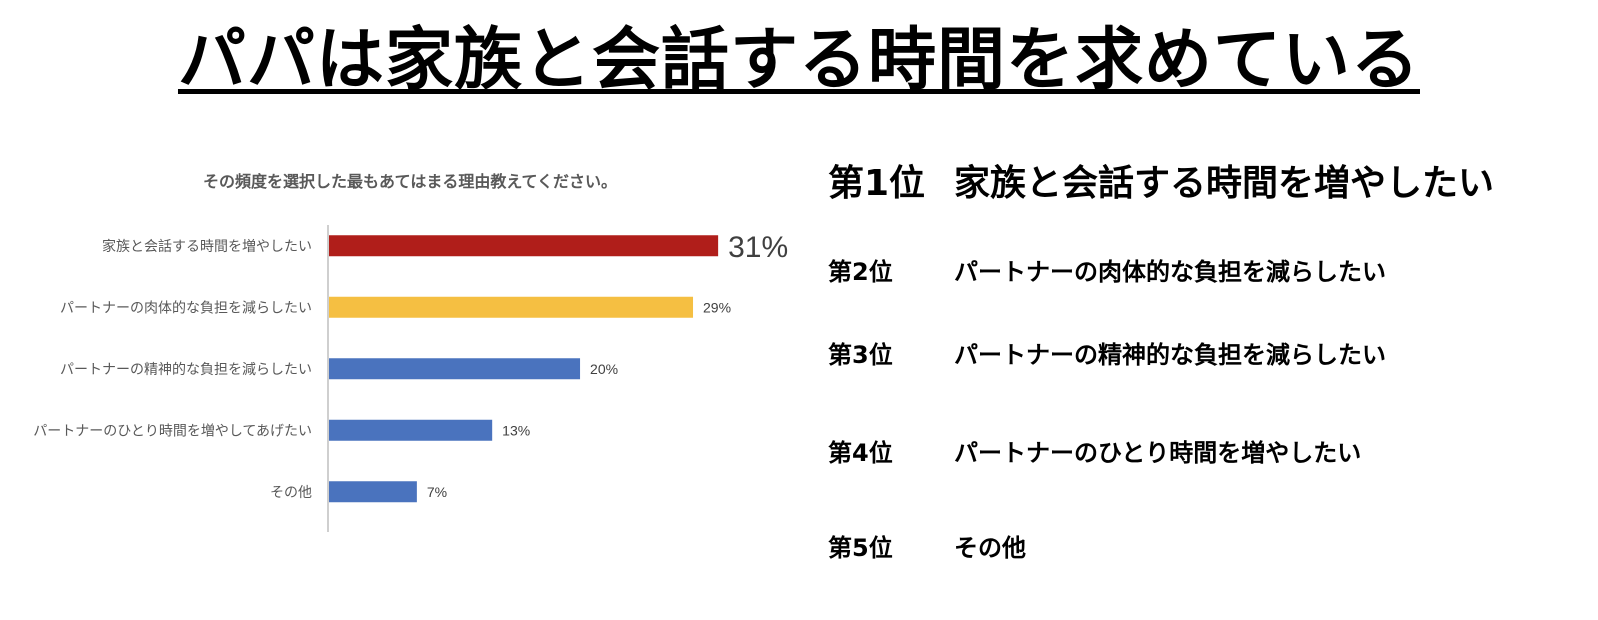  Describe the element at coordinates (860, 548) in the screenshot. I see `rank-number: 第5位` at that location.